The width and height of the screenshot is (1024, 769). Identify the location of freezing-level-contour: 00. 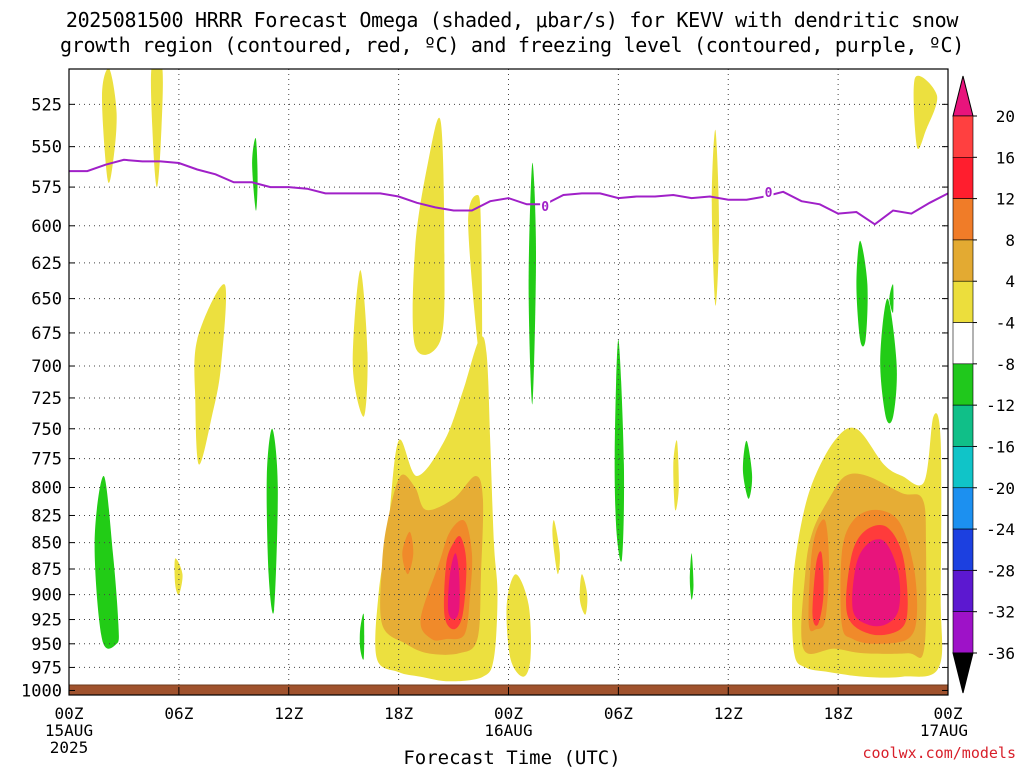
(508, 192).